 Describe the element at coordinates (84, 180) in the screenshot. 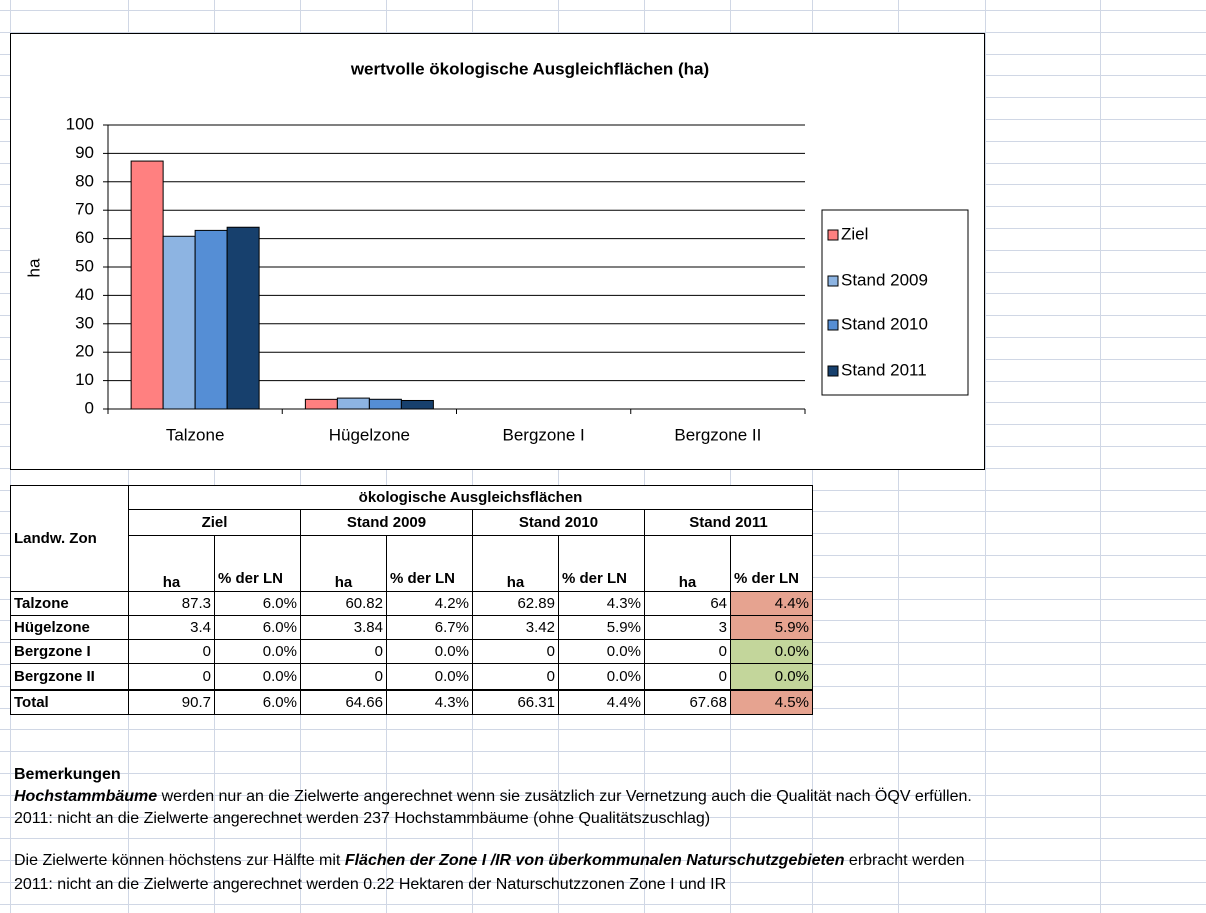

I see `y-tick-label: 80` at that location.